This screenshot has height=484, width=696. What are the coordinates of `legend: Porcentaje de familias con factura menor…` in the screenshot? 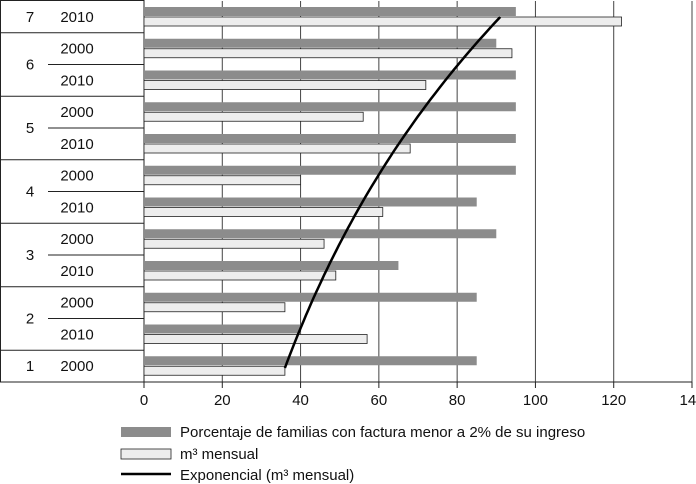 It's located at (352, 454).